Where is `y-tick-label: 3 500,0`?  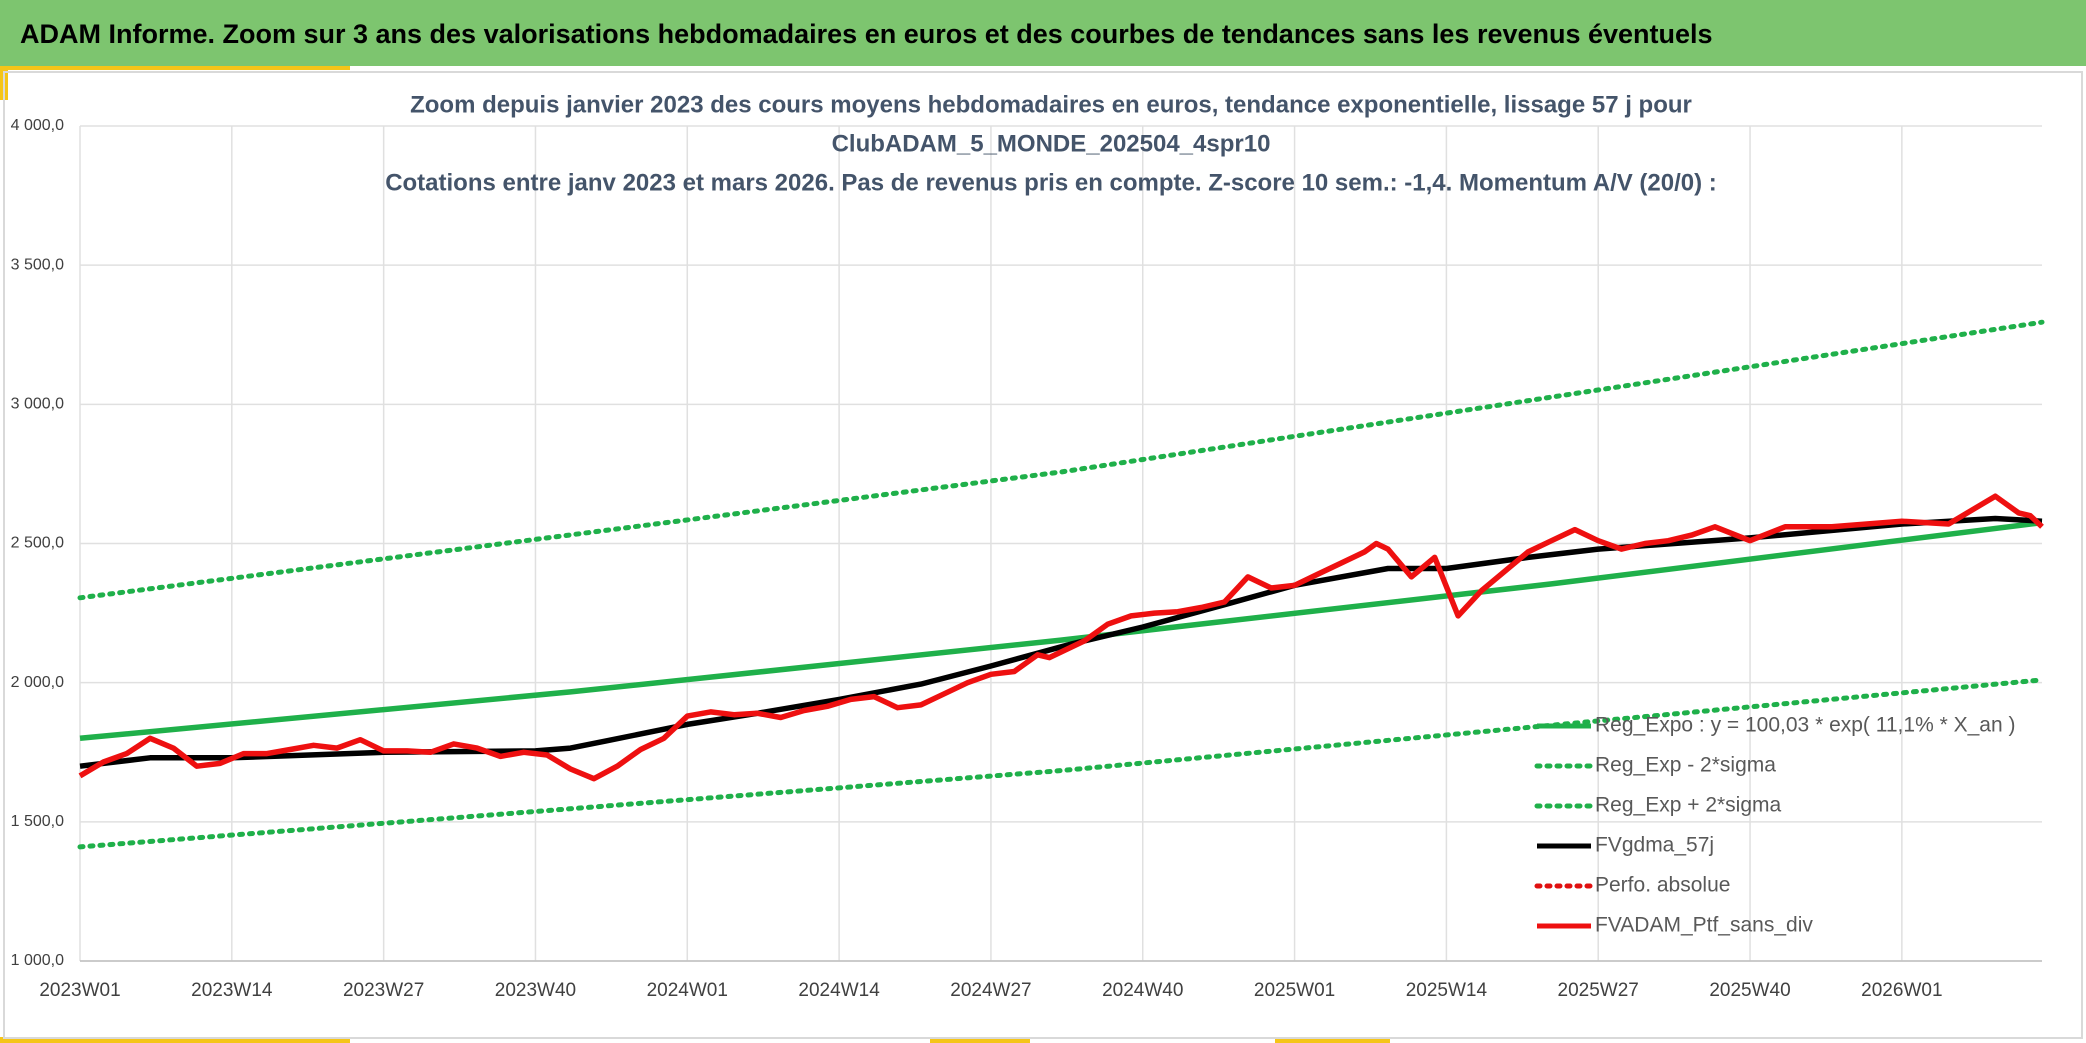
y-tick-label: 3 500,0 is located at coordinates (37, 264).